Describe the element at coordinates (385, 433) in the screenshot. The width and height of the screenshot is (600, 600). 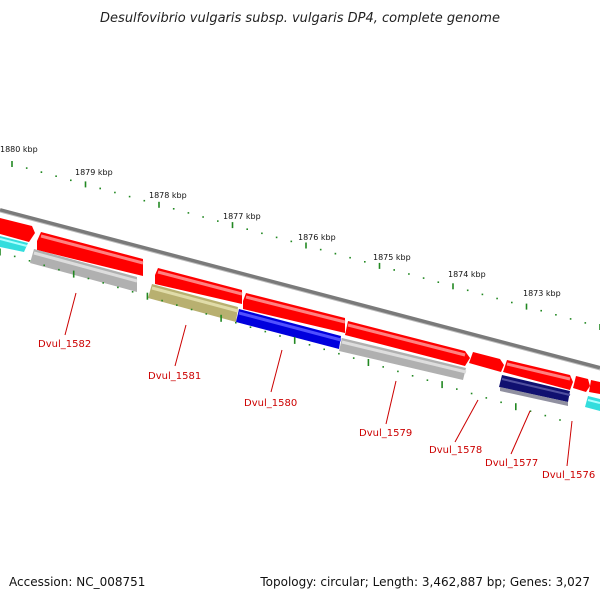
I see `gene-label-dvul-1579: Dvul_1579` at that location.